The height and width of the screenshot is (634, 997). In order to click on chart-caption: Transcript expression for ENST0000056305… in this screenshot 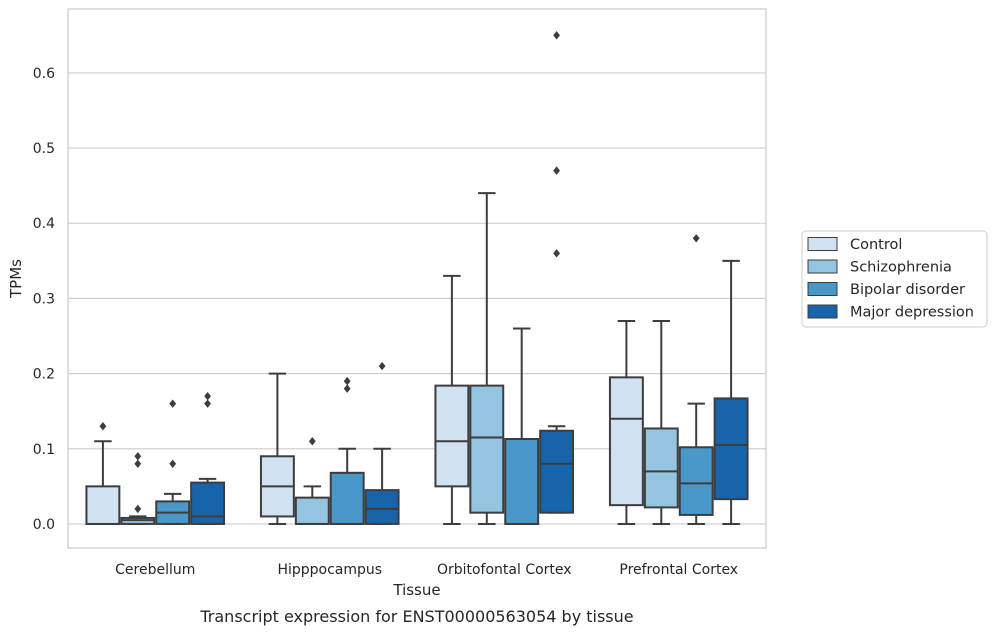, I will do `click(416, 616)`.